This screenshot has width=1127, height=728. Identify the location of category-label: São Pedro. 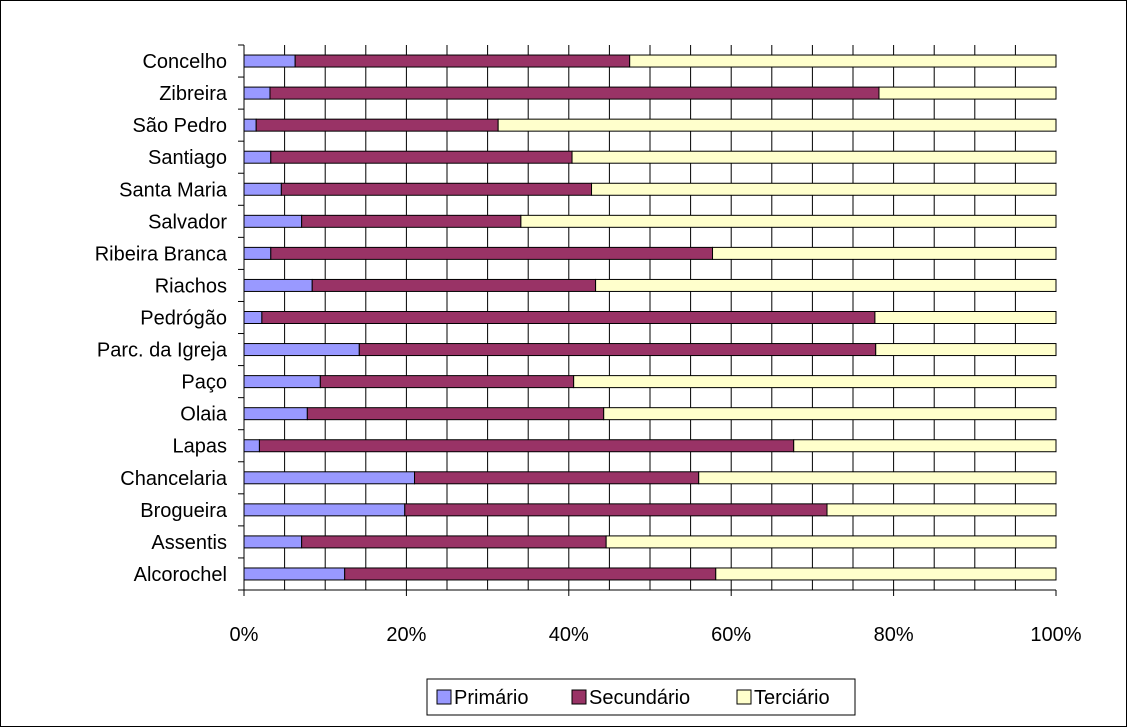
(179, 126).